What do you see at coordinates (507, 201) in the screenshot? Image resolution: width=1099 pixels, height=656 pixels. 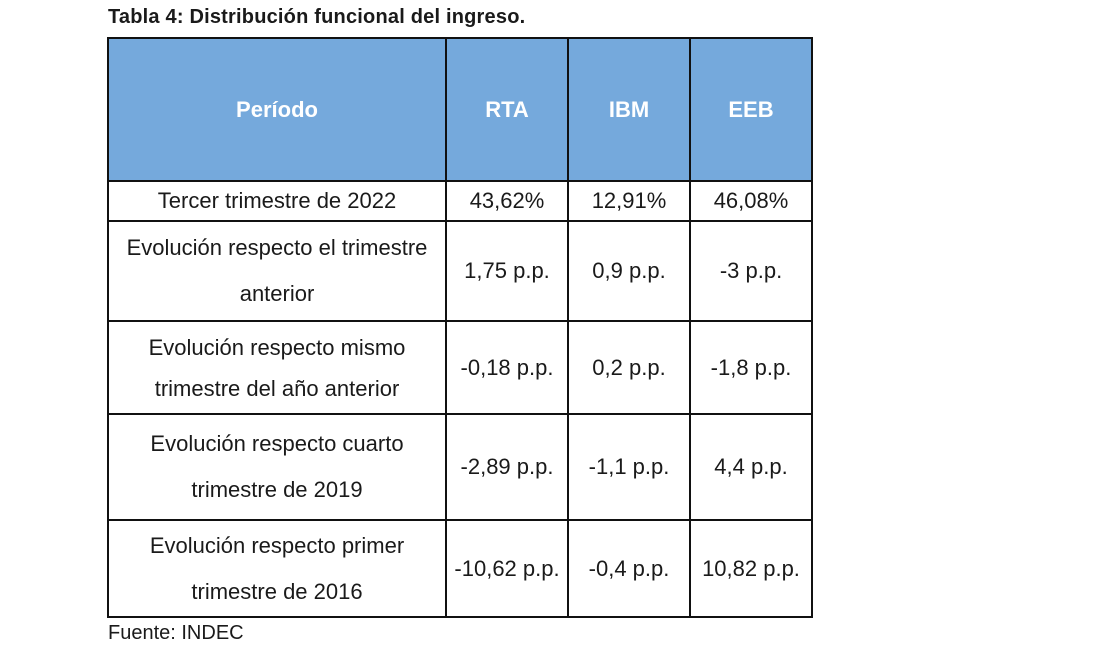 I see `rta-cell: 43,62%` at bounding box center [507, 201].